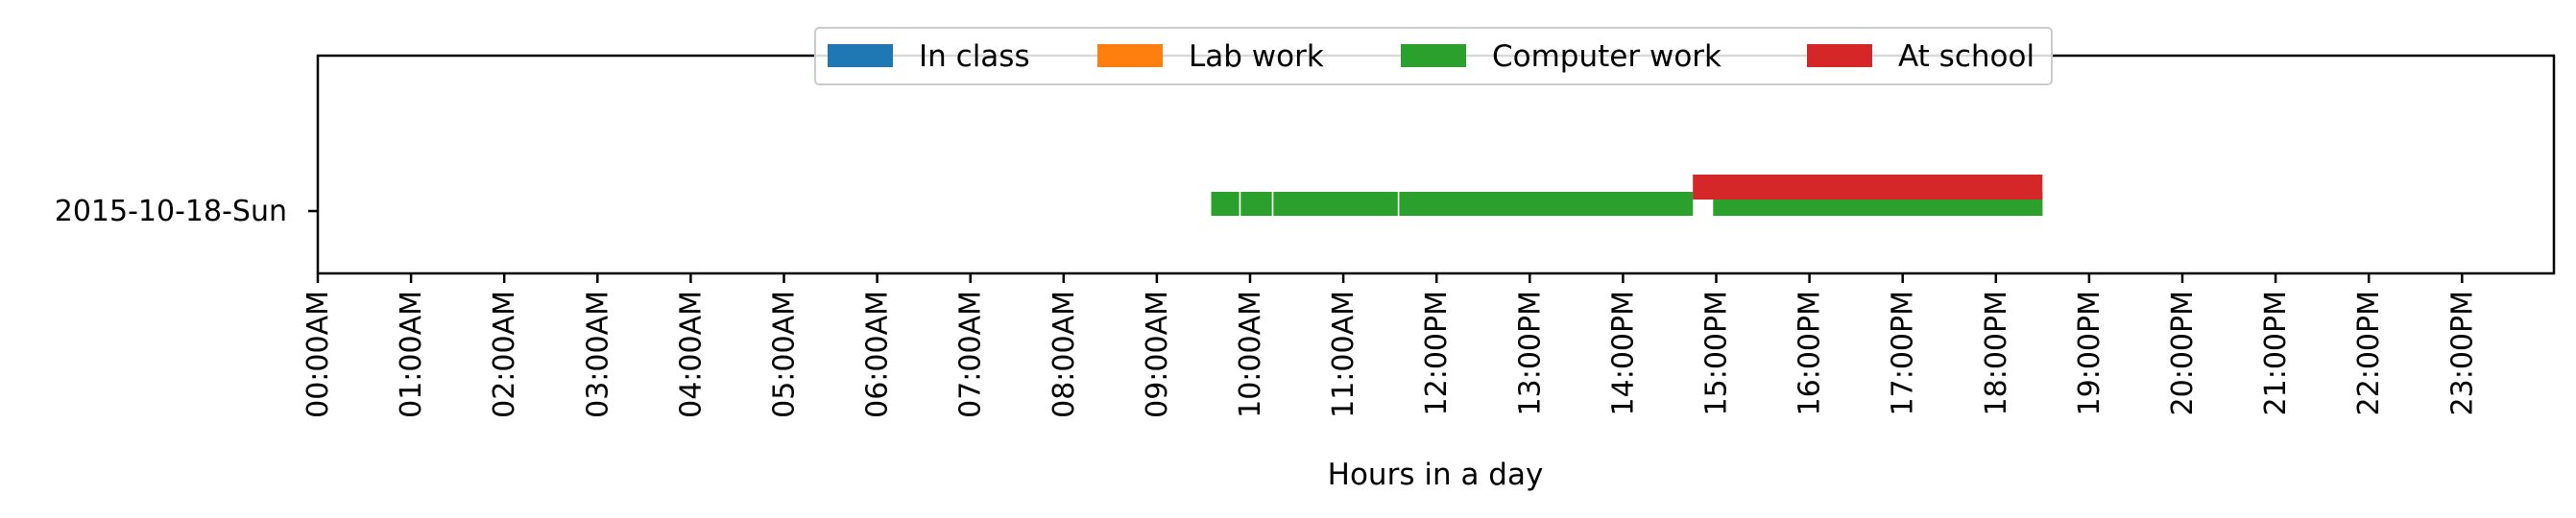 The width and height of the screenshot is (2576, 518). I want to click on x-tick-label: 09:00AM, so click(1157, 354).